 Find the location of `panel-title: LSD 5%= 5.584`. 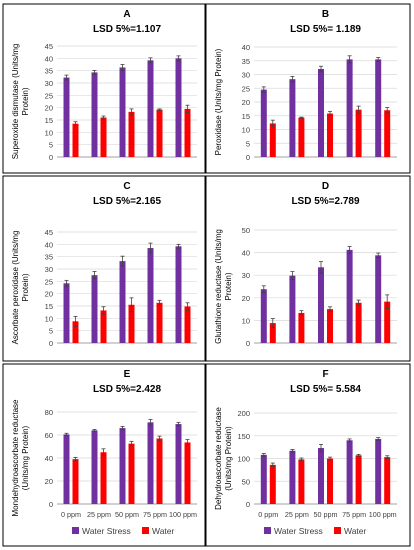

panel-title: LSD 5%= 5.584 is located at coordinates (325, 389).